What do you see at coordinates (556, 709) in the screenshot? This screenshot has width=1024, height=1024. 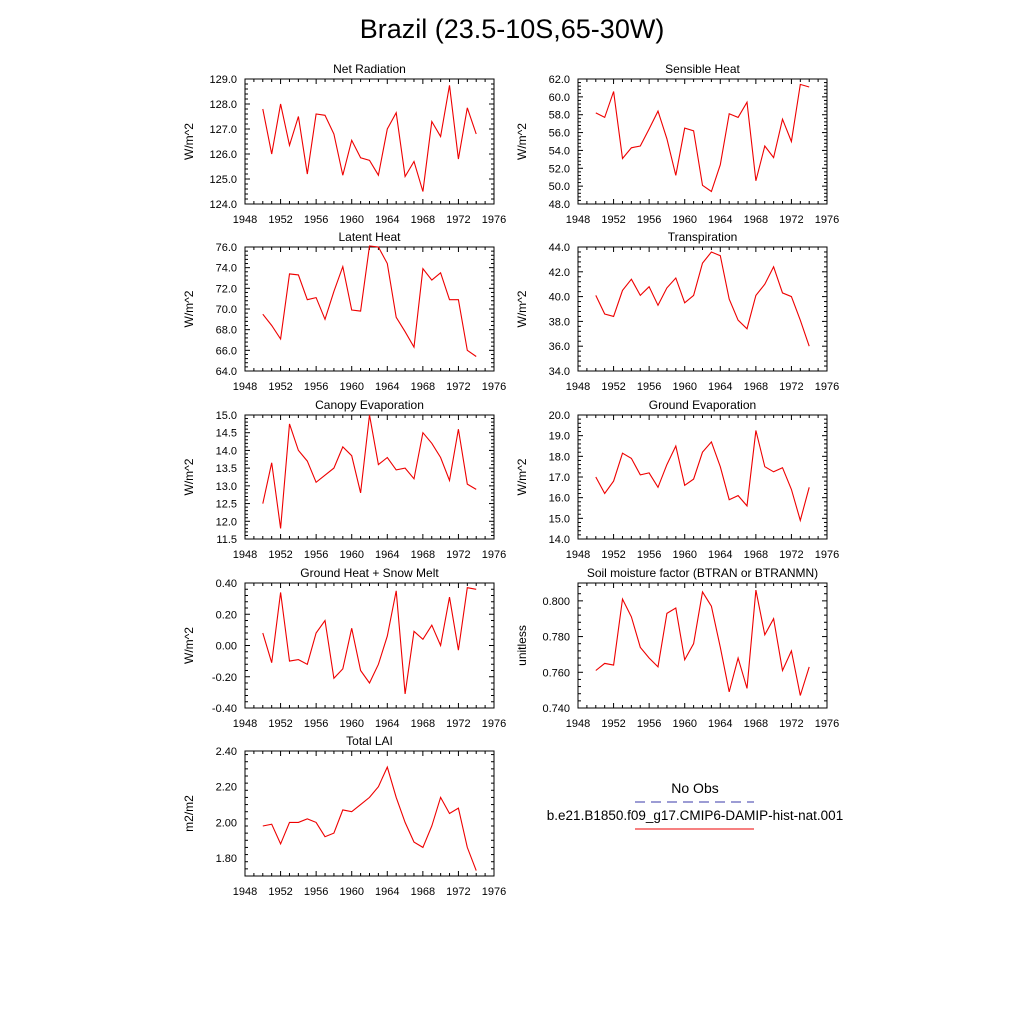 I see `y-tick-label: 0.740` at bounding box center [556, 709].